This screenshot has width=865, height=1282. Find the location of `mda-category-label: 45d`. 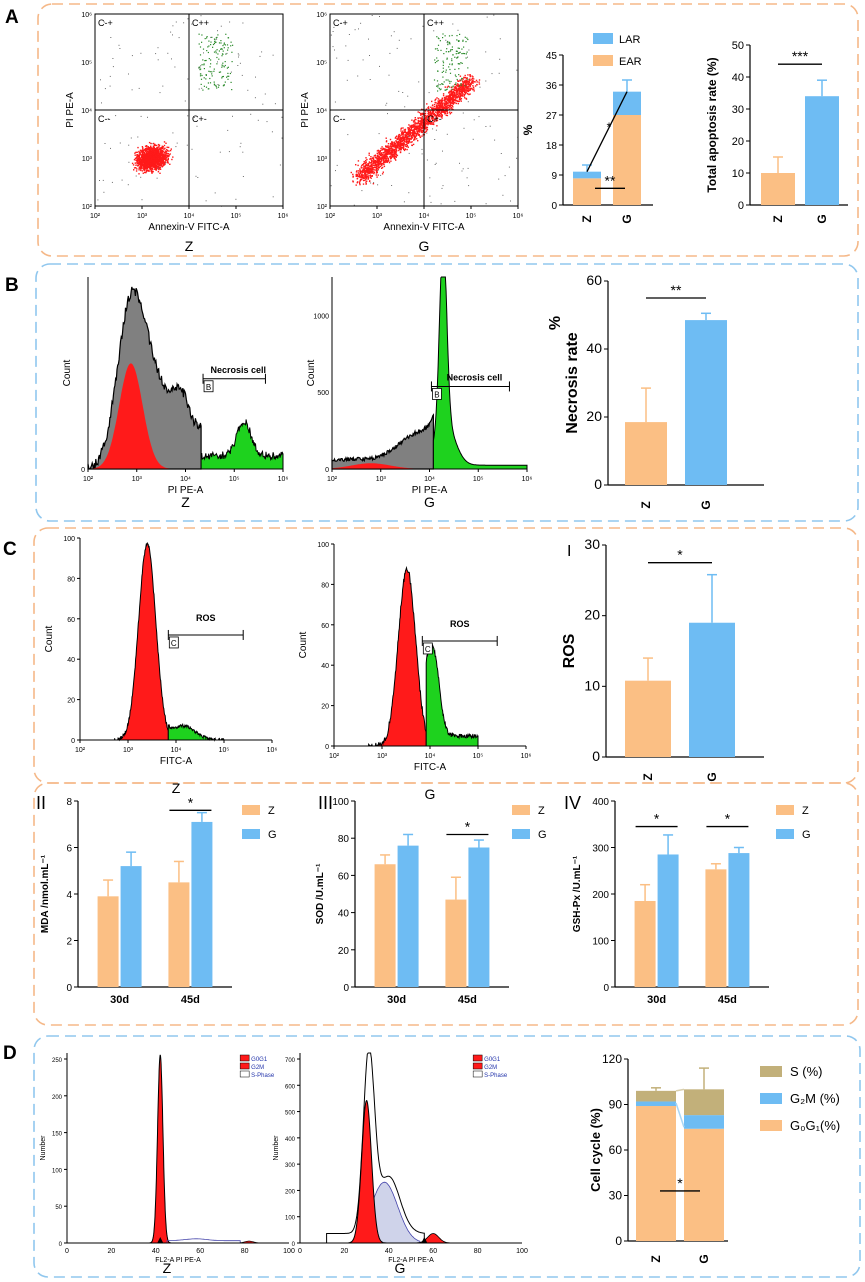

mda-category-label: 45d is located at coordinates (190, 1000).